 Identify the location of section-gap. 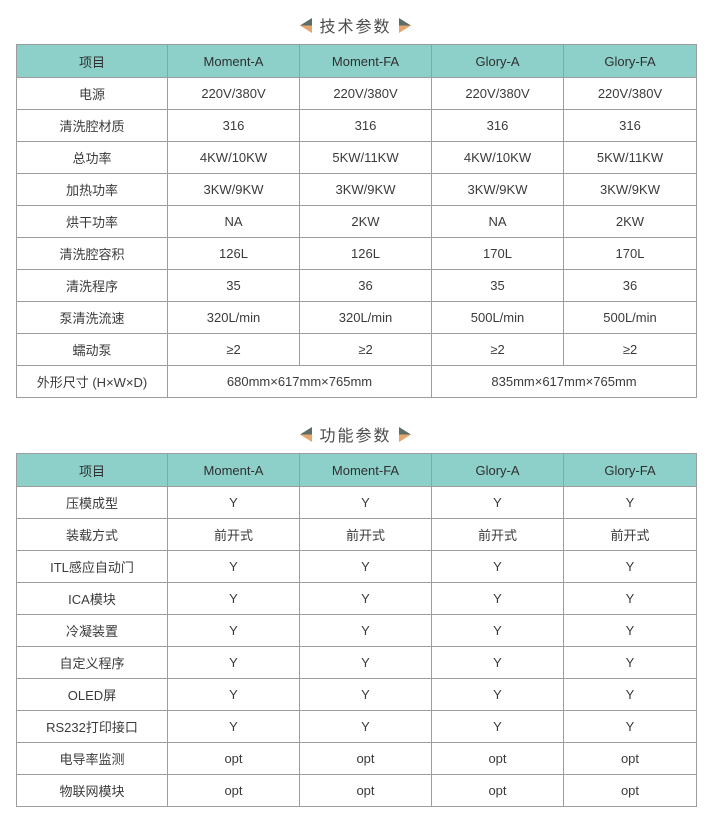
(355, 403).